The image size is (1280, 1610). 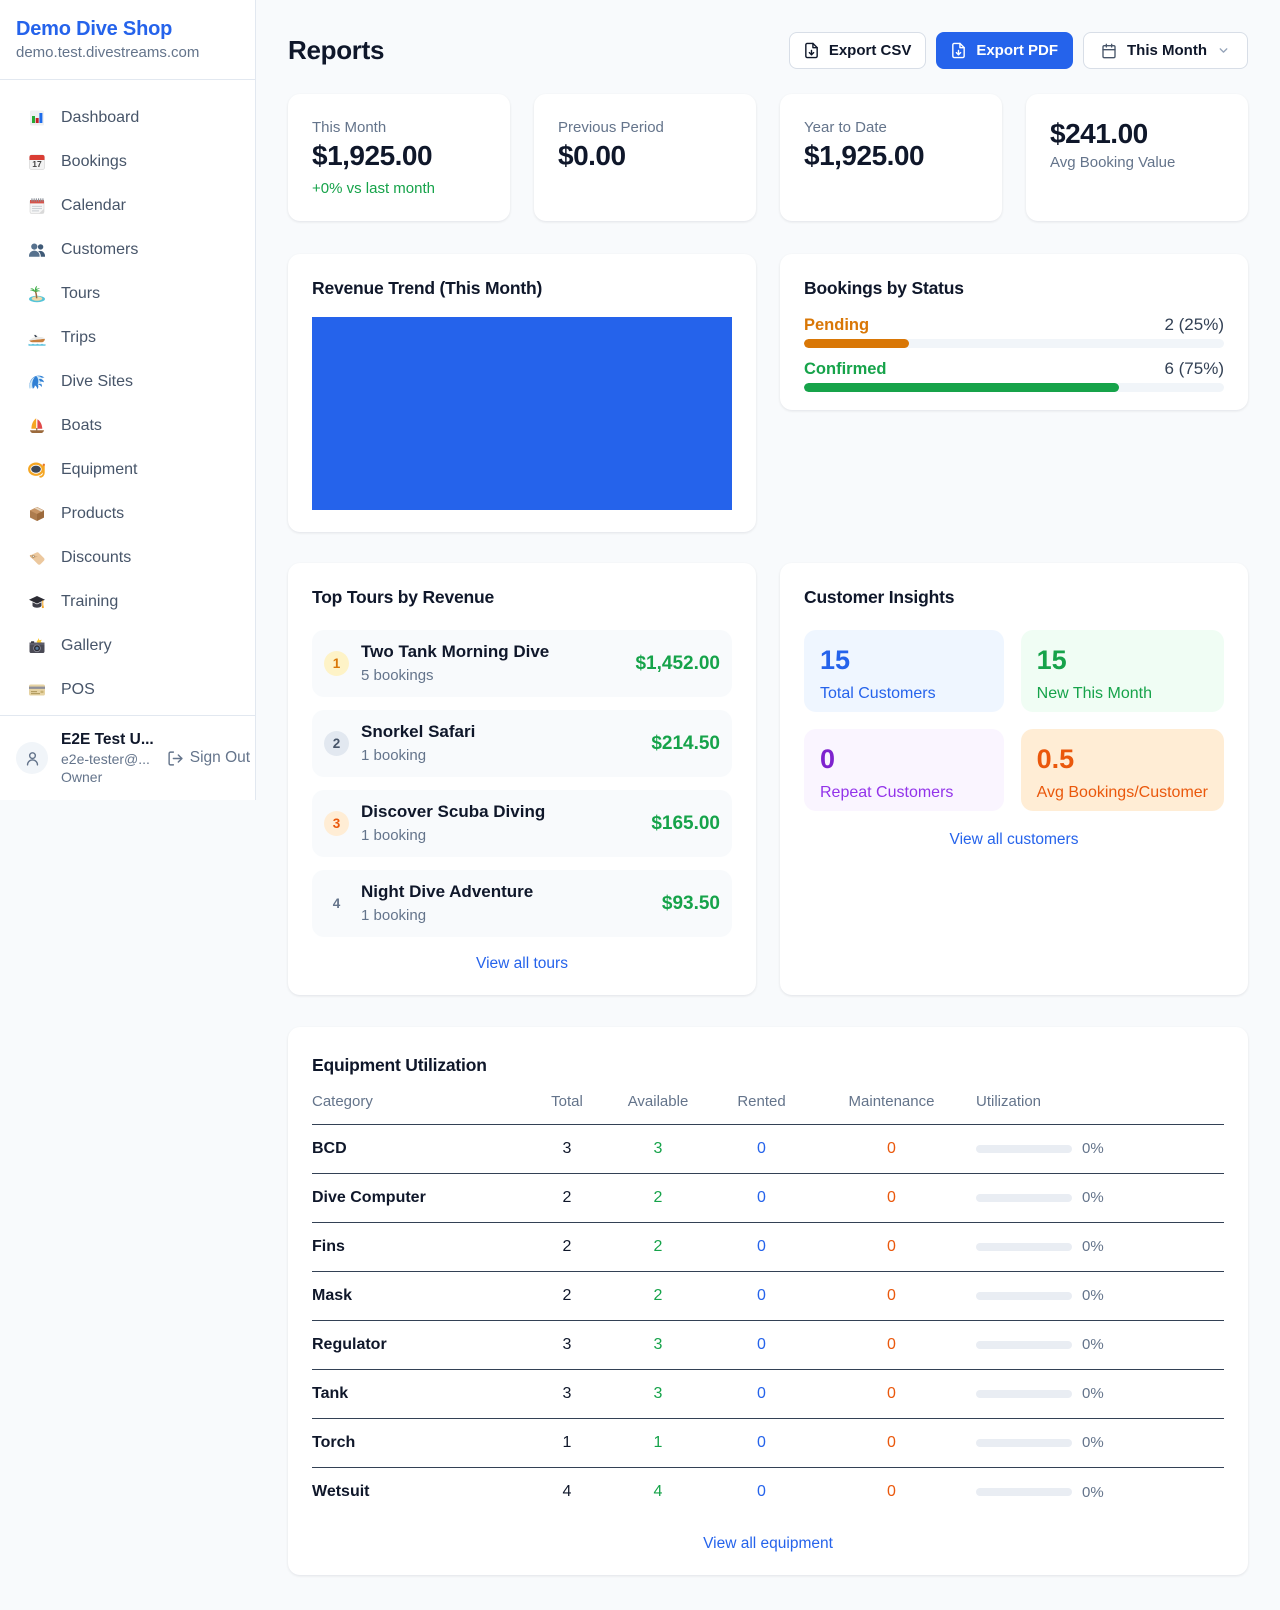 I want to click on svg-text: 17, so click(x=37, y=164).